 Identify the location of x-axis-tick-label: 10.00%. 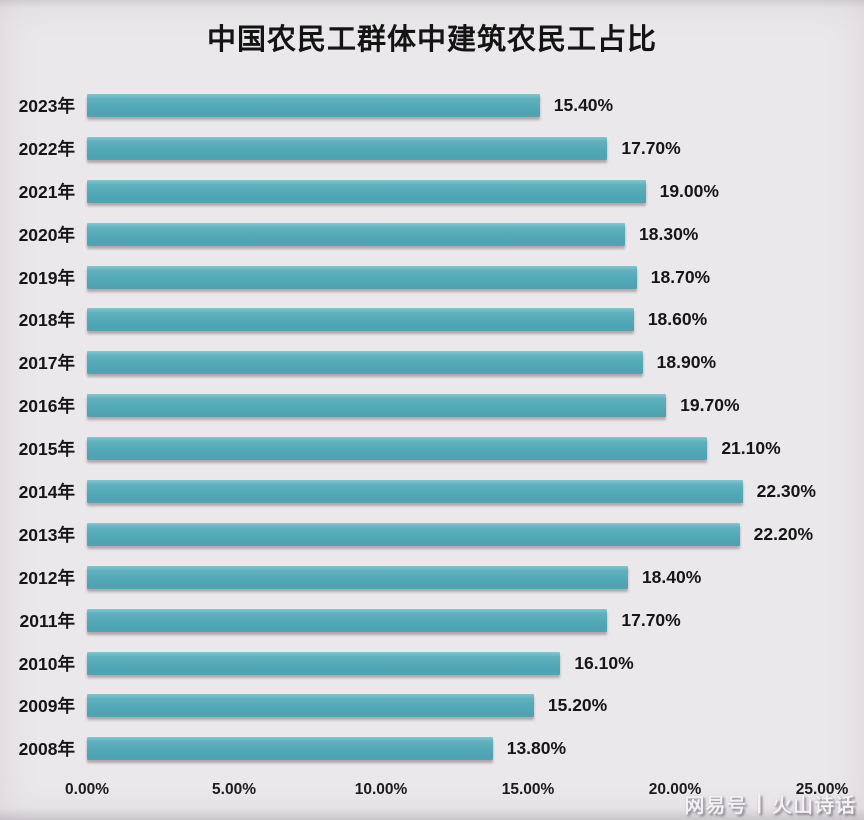
(381, 789).